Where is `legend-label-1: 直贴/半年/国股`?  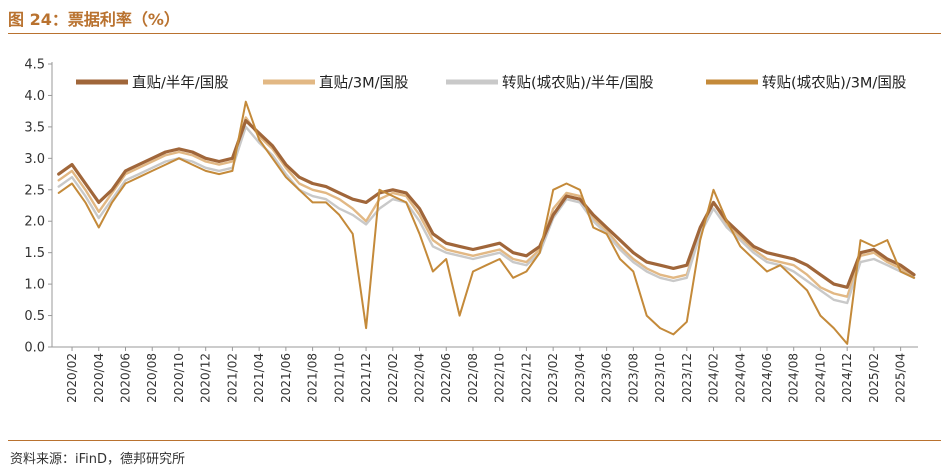 legend-label-1: 直贴/半年/国股 is located at coordinates (180, 83).